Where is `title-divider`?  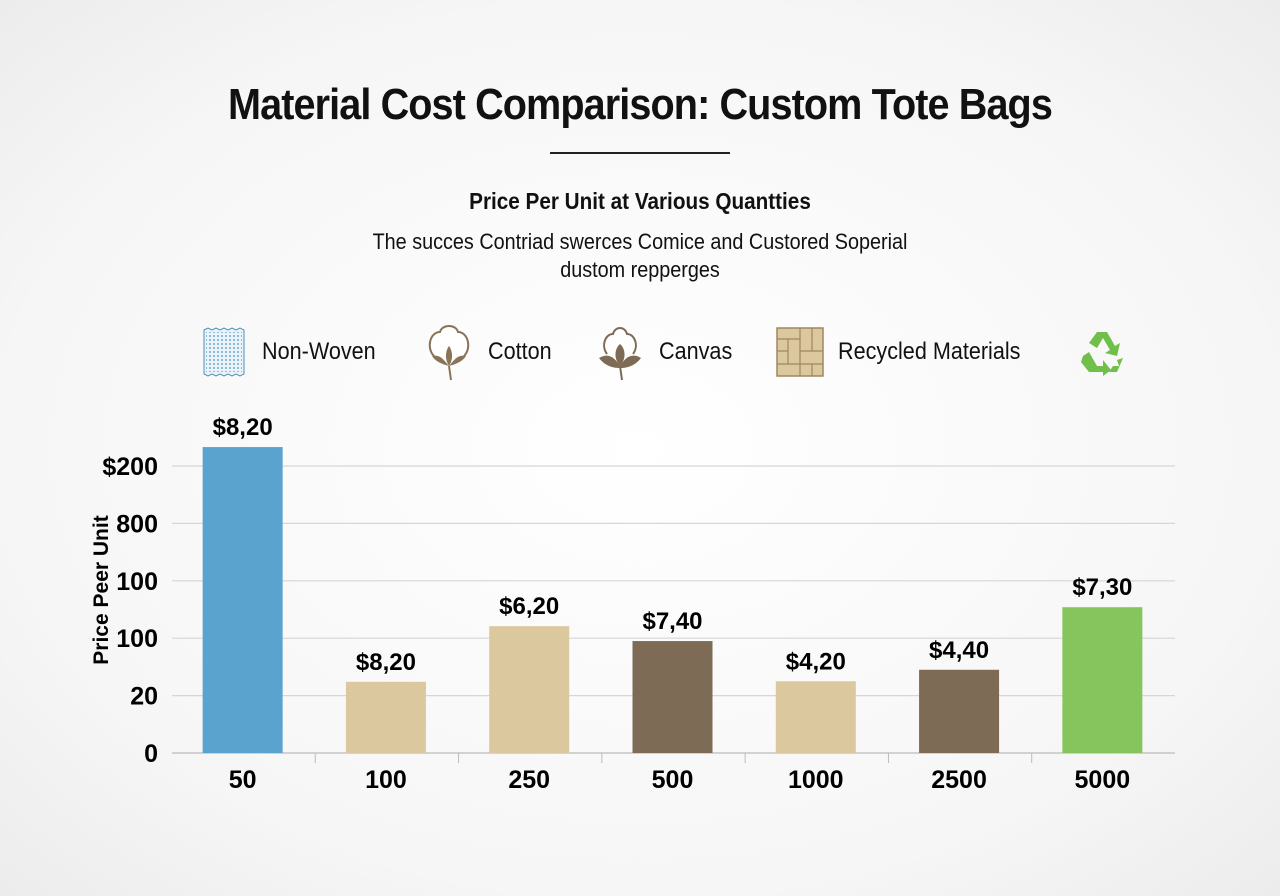 title-divider is located at coordinates (640, 153).